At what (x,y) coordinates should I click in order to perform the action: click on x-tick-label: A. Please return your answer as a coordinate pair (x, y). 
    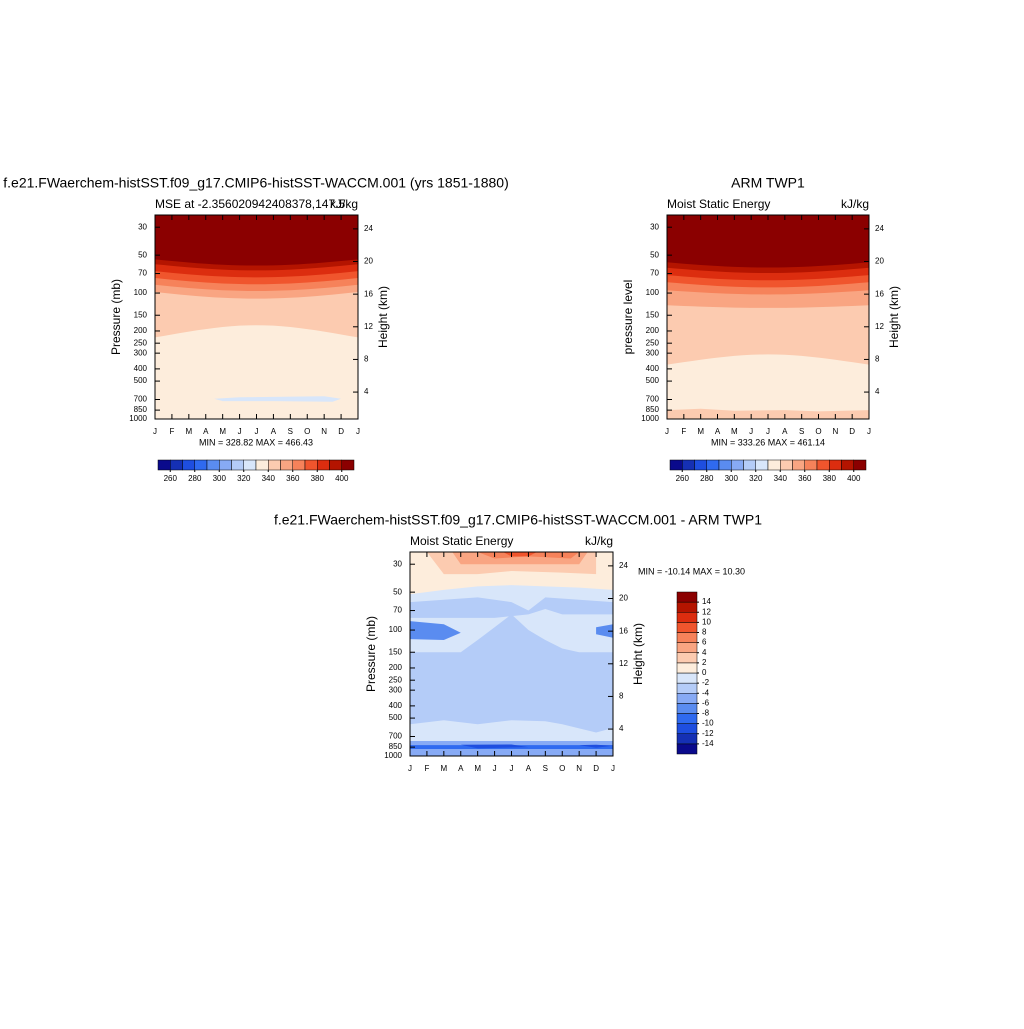
    Looking at the image, I should click on (529, 768).